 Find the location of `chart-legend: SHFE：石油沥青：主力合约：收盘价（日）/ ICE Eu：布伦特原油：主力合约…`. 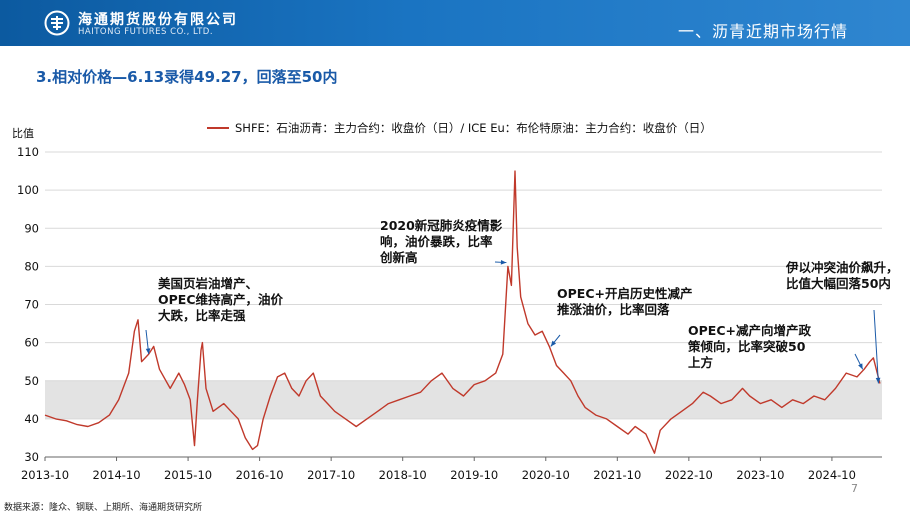

chart-legend: SHFE：石油沥青：主力合约：收盘价（日）/ ICE Eu：布伦特原油：主力合约… is located at coordinates (459, 128).